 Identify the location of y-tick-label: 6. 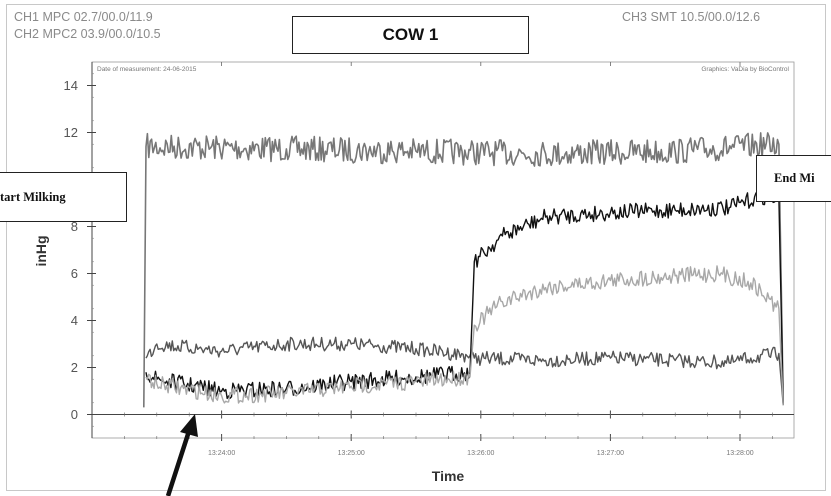
(74, 273).